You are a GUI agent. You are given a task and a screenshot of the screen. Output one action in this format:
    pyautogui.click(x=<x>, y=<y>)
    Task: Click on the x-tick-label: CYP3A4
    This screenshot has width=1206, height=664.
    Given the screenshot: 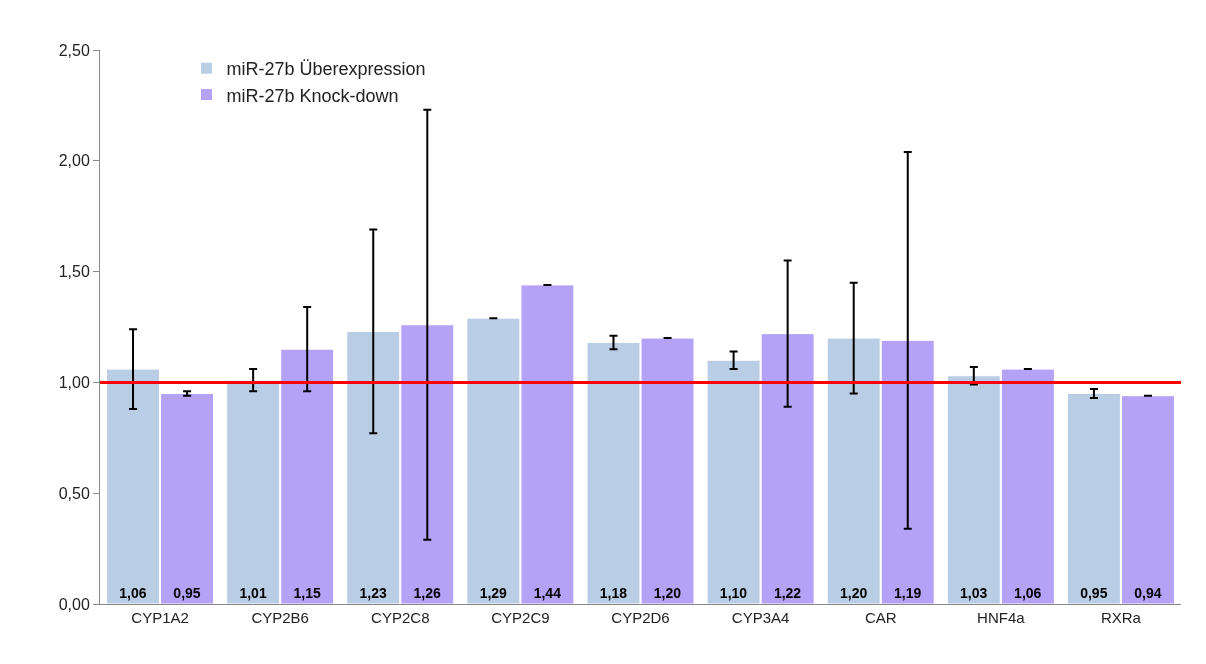 What is the action you would take?
    pyautogui.click(x=760, y=617)
    